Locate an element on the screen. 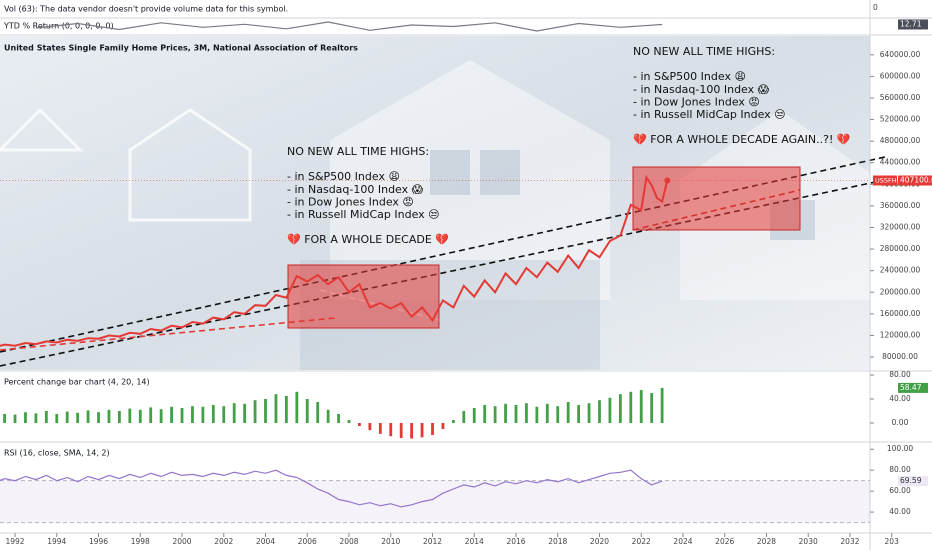  x-tick-label: 2022 is located at coordinates (641, 541).